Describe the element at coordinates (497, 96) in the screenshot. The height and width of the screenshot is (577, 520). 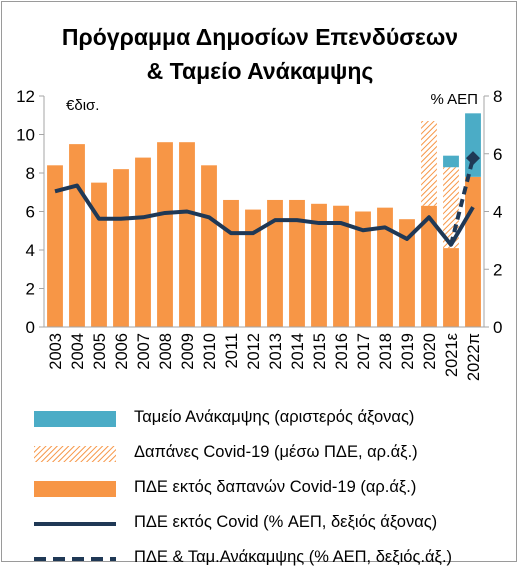
I see `right-tick-label: 8` at that location.